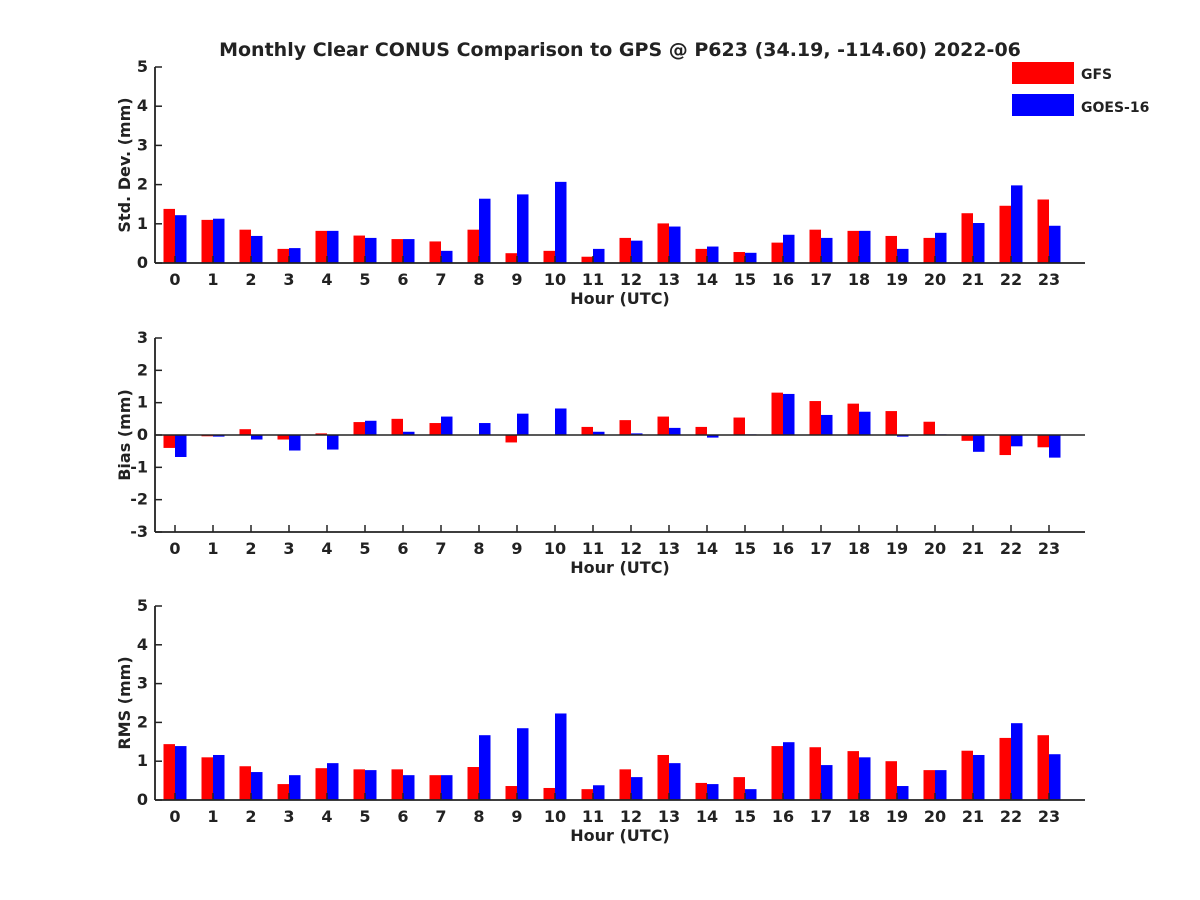 The height and width of the screenshot is (900, 1200). I want to click on y-axis-label: Bias (mm), so click(124, 435).